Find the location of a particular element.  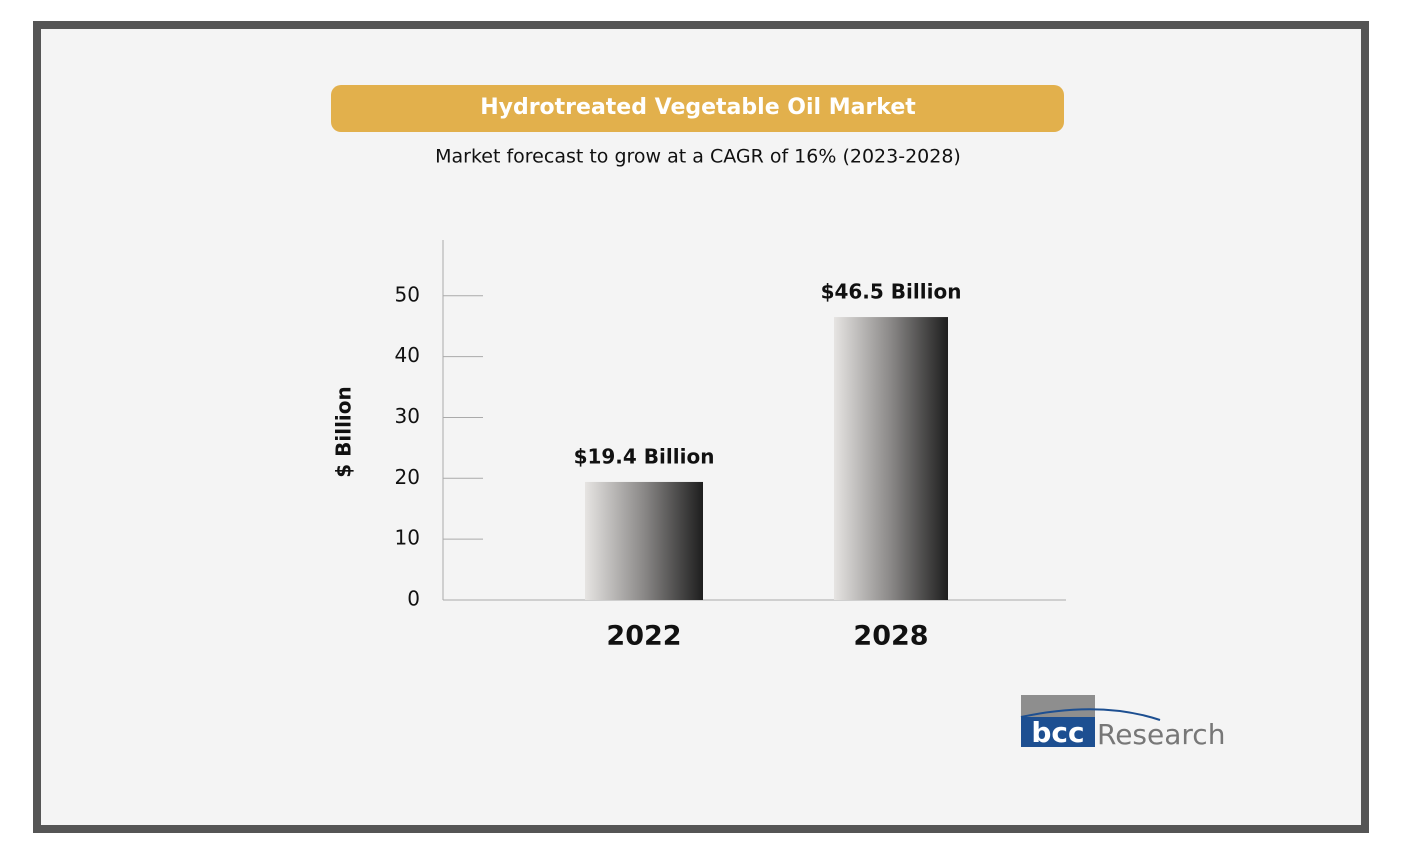

logo-top is located at coordinates (1058, 706).